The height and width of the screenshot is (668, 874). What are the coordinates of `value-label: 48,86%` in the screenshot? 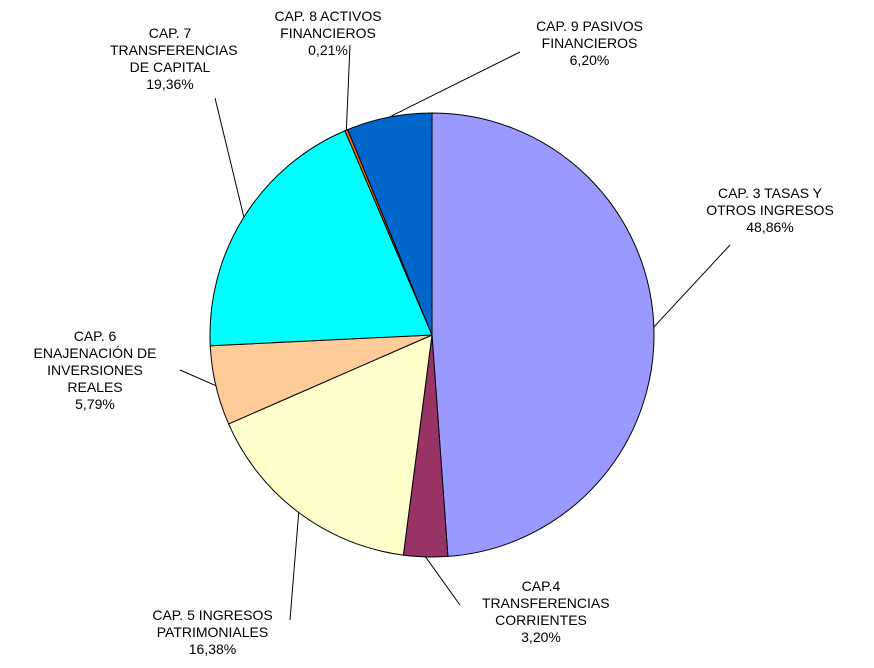 It's located at (770, 227).